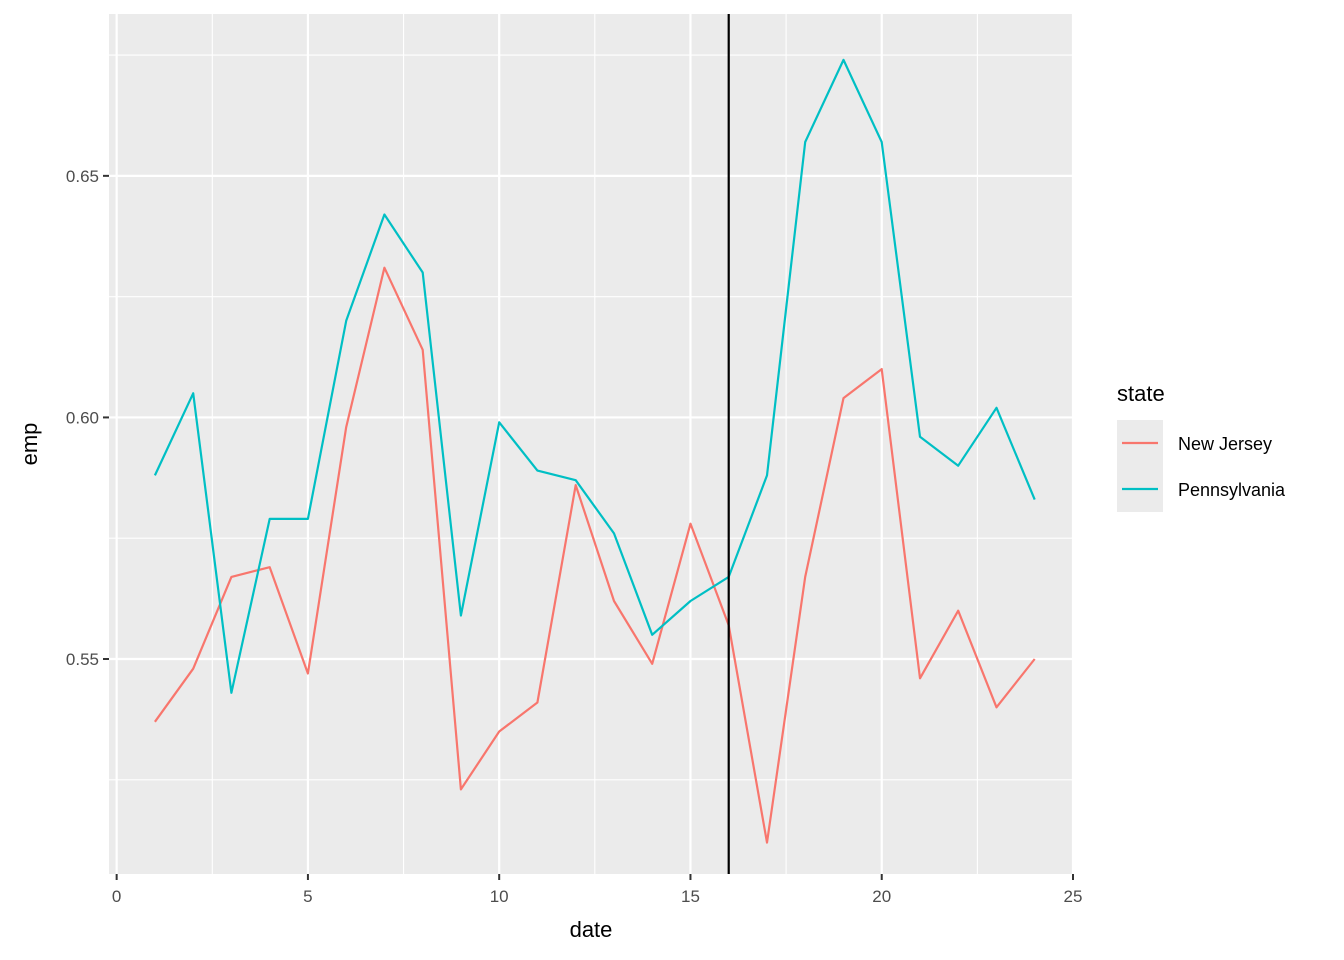  What do you see at coordinates (499, 896) in the screenshot?
I see `x-tick-label: 10` at bounding box center [499, 896].